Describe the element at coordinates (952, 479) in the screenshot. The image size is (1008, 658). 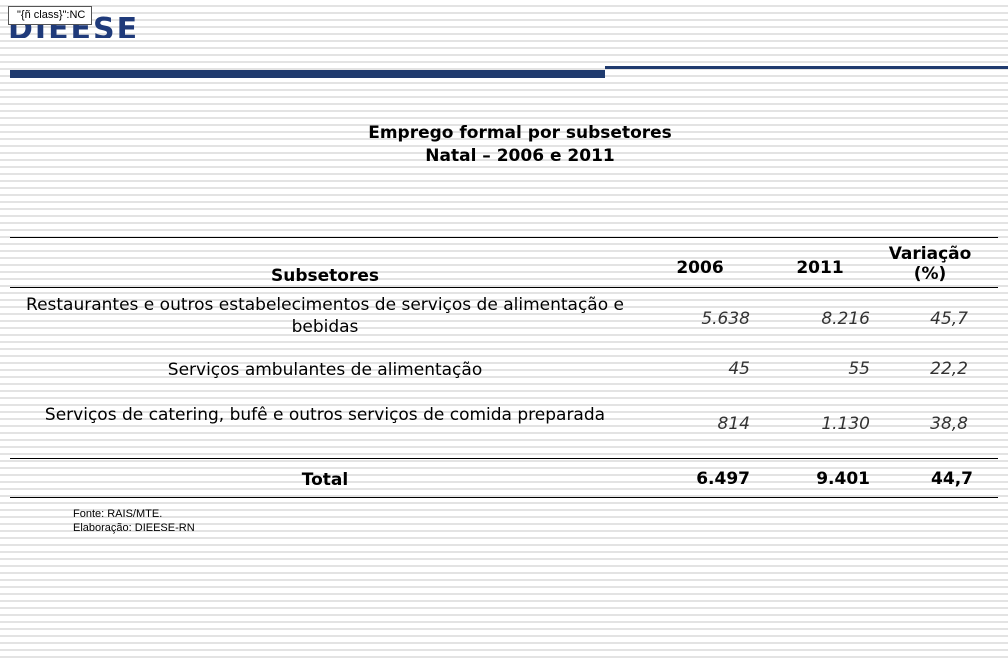
I see `total-cell: 44,7` at that location.